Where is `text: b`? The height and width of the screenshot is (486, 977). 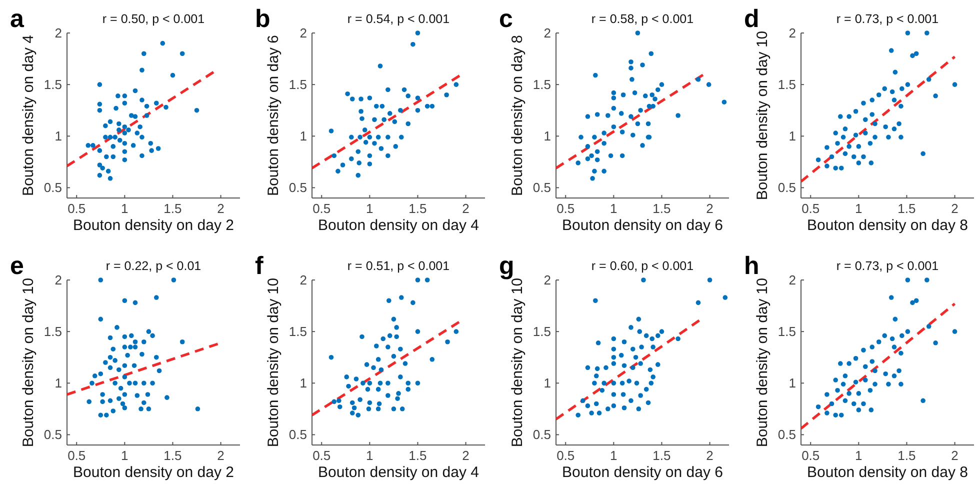 text: b is located at coordinates (262, 19).